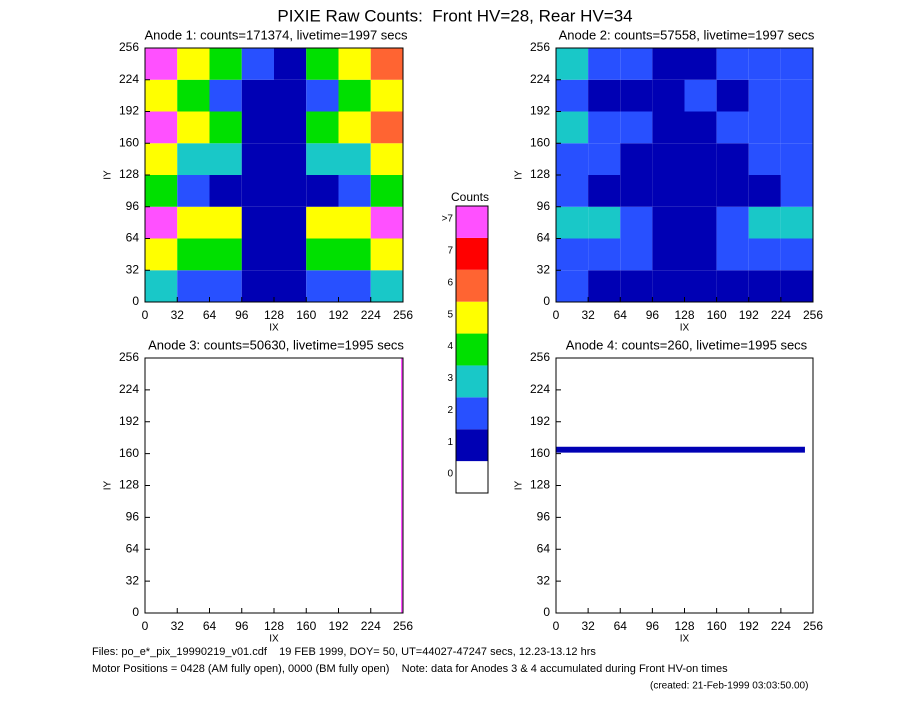  What do you see at coordinates (450, 282) in the screenshot?
I see `colorbar-label: 6` at bounding box center [450, 282].